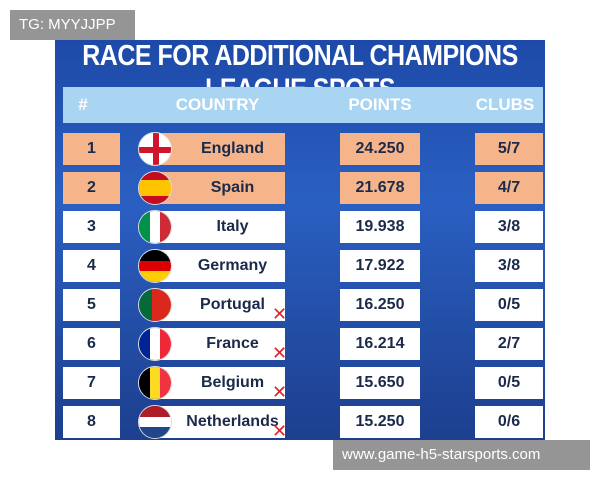 This screenshot has height=480, width=600. Describe the element at coordinates (91, 344) in the screenshot. I see `rank: 6` at that location.